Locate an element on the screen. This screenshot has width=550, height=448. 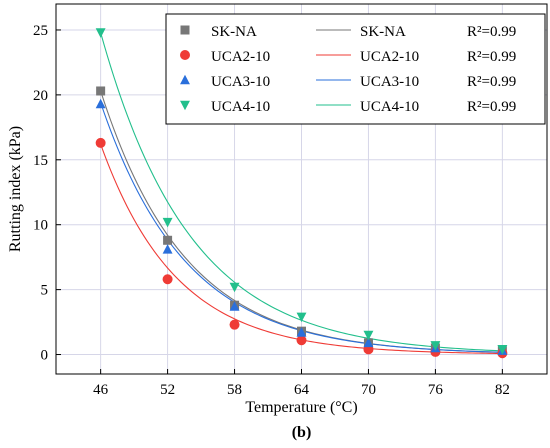
x-tick-label: 46 is located at coordinates (101, 390).